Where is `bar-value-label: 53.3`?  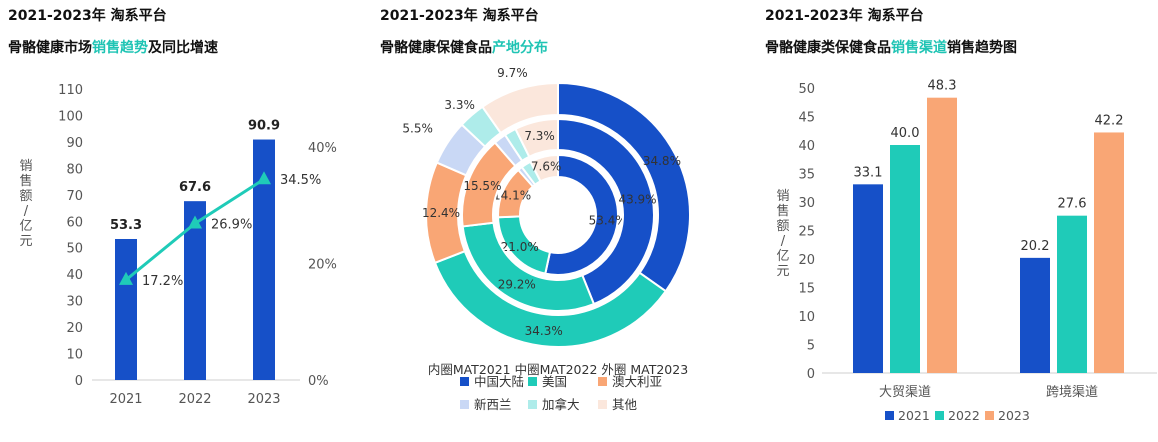
bar-value-label: 53.3 is located at coordinates (126, 225).